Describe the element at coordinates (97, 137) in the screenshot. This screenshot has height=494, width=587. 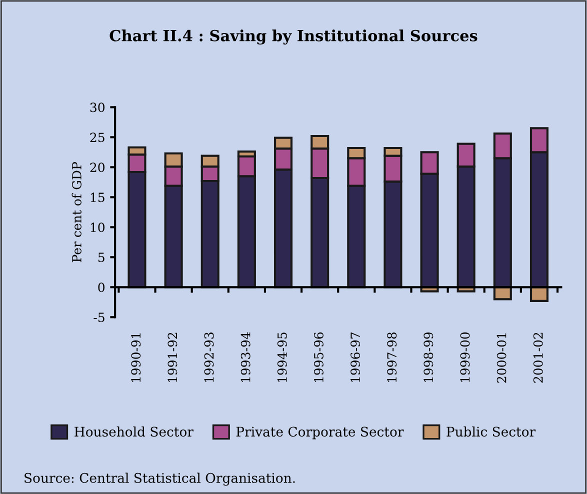
I see `y-tick-label: 25` at that location.